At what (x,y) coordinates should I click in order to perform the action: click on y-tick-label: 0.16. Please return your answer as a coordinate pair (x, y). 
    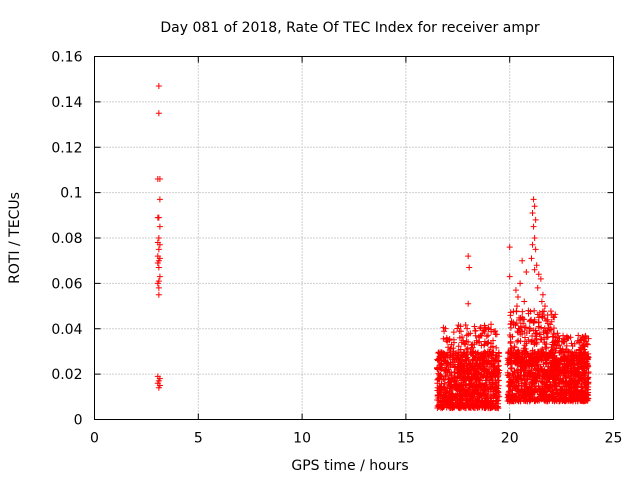
    Looking at the image, I should click on (66, 58).